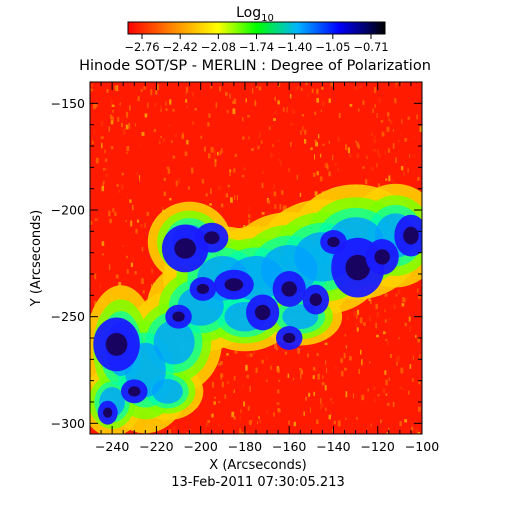 The height and width of the screenshot is (512, 512). What do you see at coordinates (294, 47) in the screenshot?
I see `colorbar-tick-label: −1.40` at bounding box center [294, 47].